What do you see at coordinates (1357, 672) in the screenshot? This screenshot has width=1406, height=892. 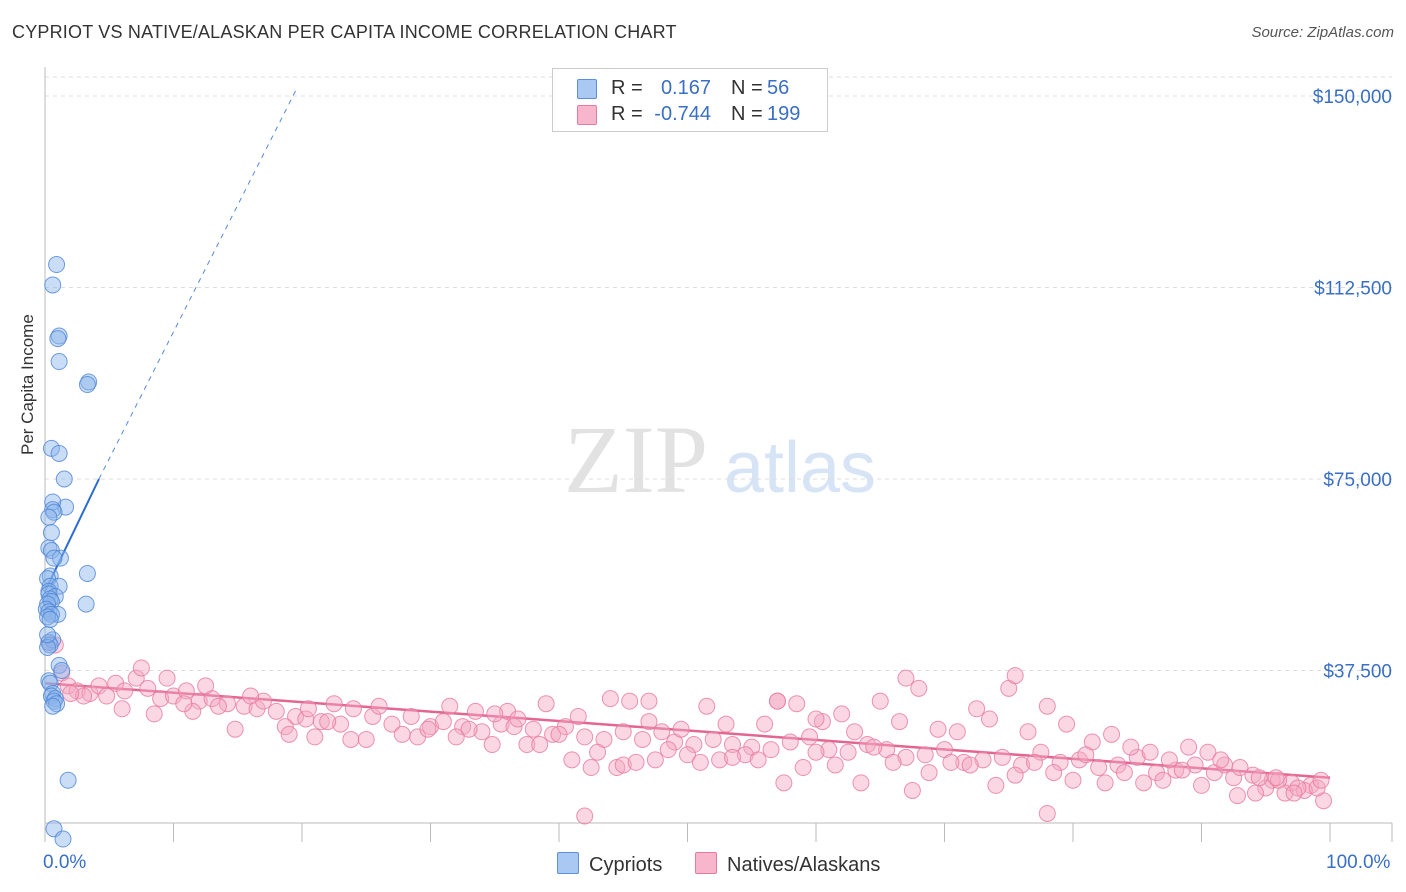 I see `y-tick-label: $37,500` at bounding box center [1357, 672].